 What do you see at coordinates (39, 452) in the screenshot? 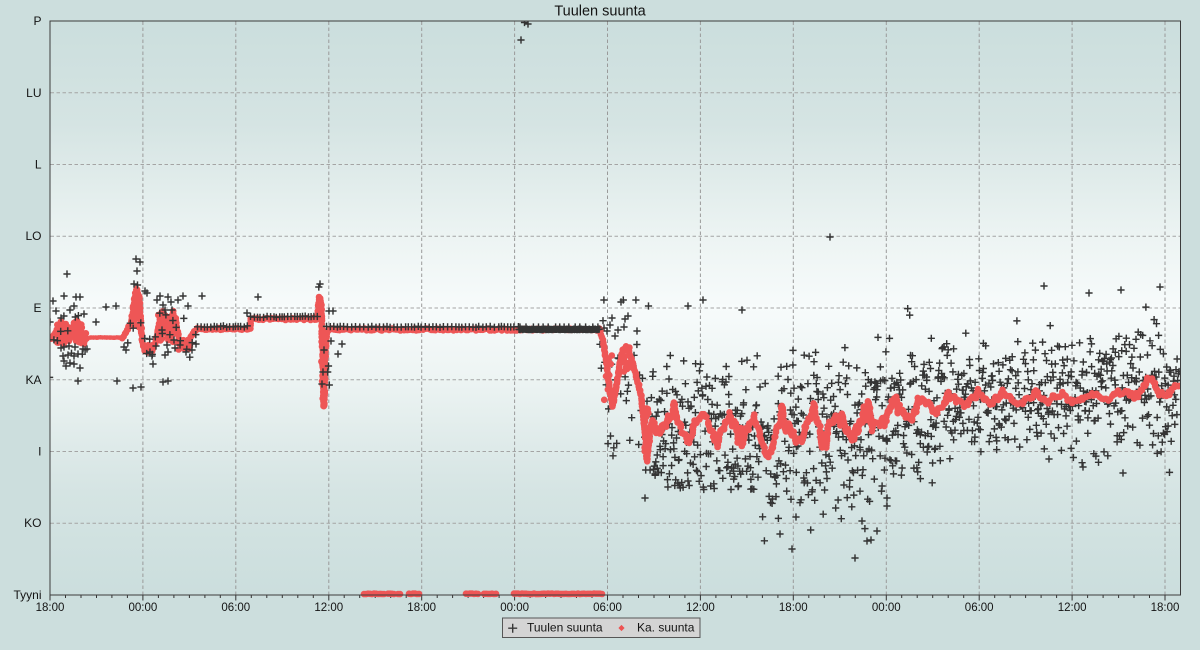
I see `svg-text: I` at bounding box center [39, 452].